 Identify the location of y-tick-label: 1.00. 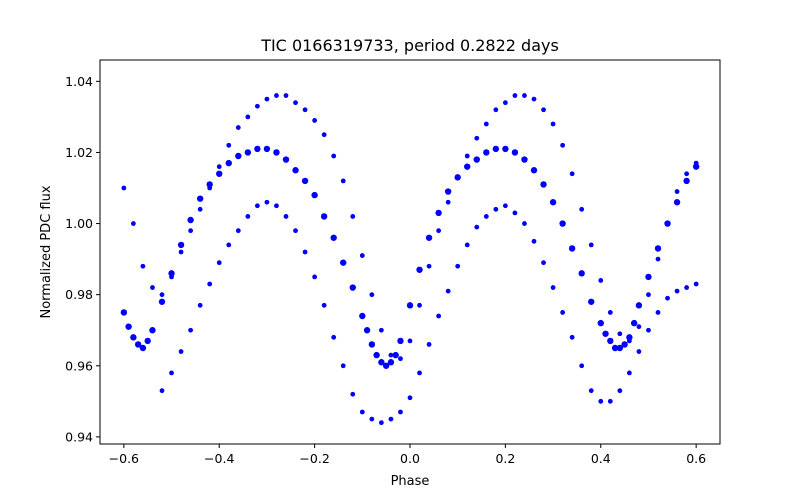
(79, 223).